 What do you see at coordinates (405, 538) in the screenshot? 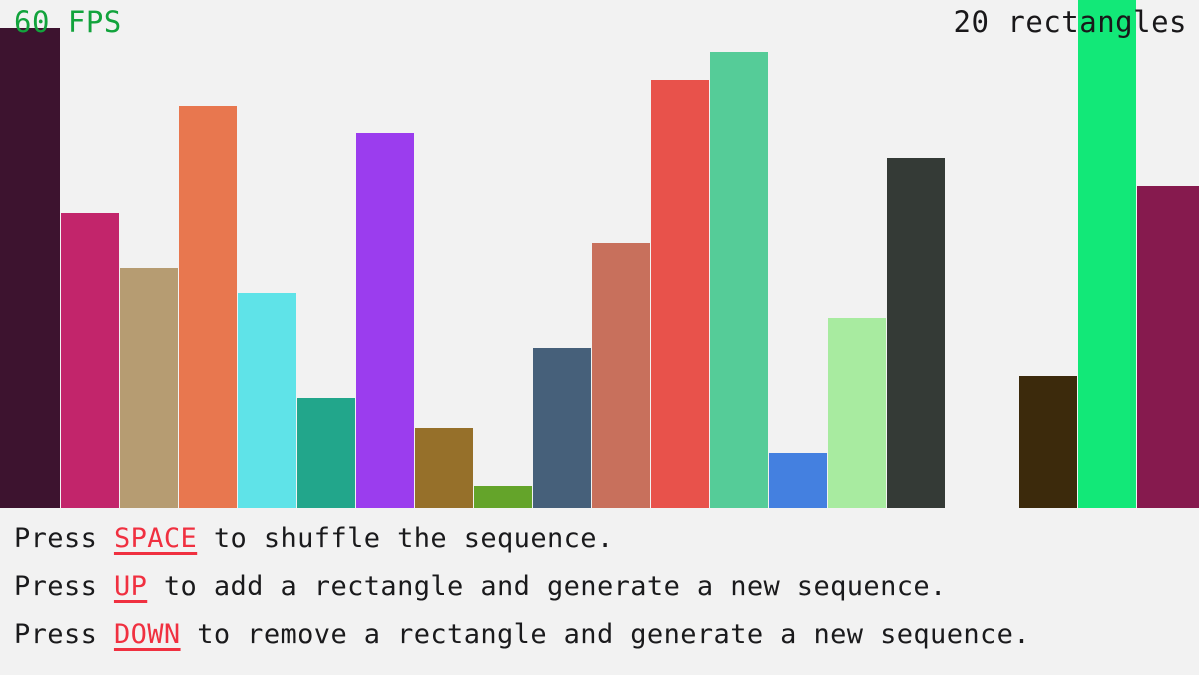
I see `instruction-suffix: to shuffle the sequence.` at bounding box center [405, 538].